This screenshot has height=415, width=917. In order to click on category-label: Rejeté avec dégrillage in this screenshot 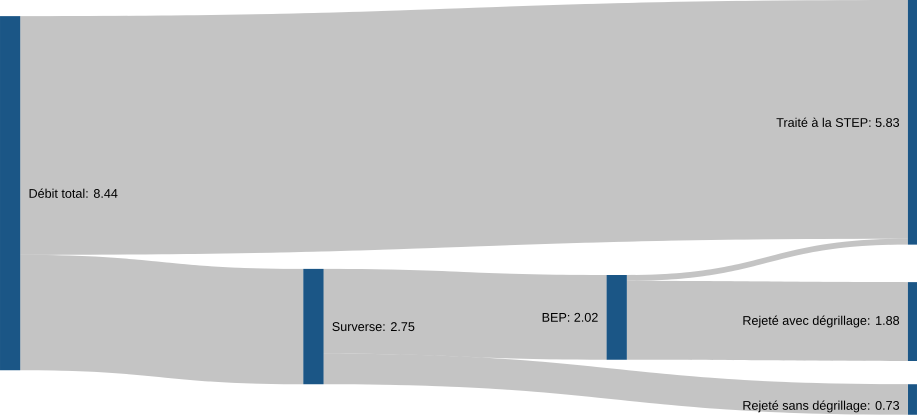, I will do `click(804, 322)`.